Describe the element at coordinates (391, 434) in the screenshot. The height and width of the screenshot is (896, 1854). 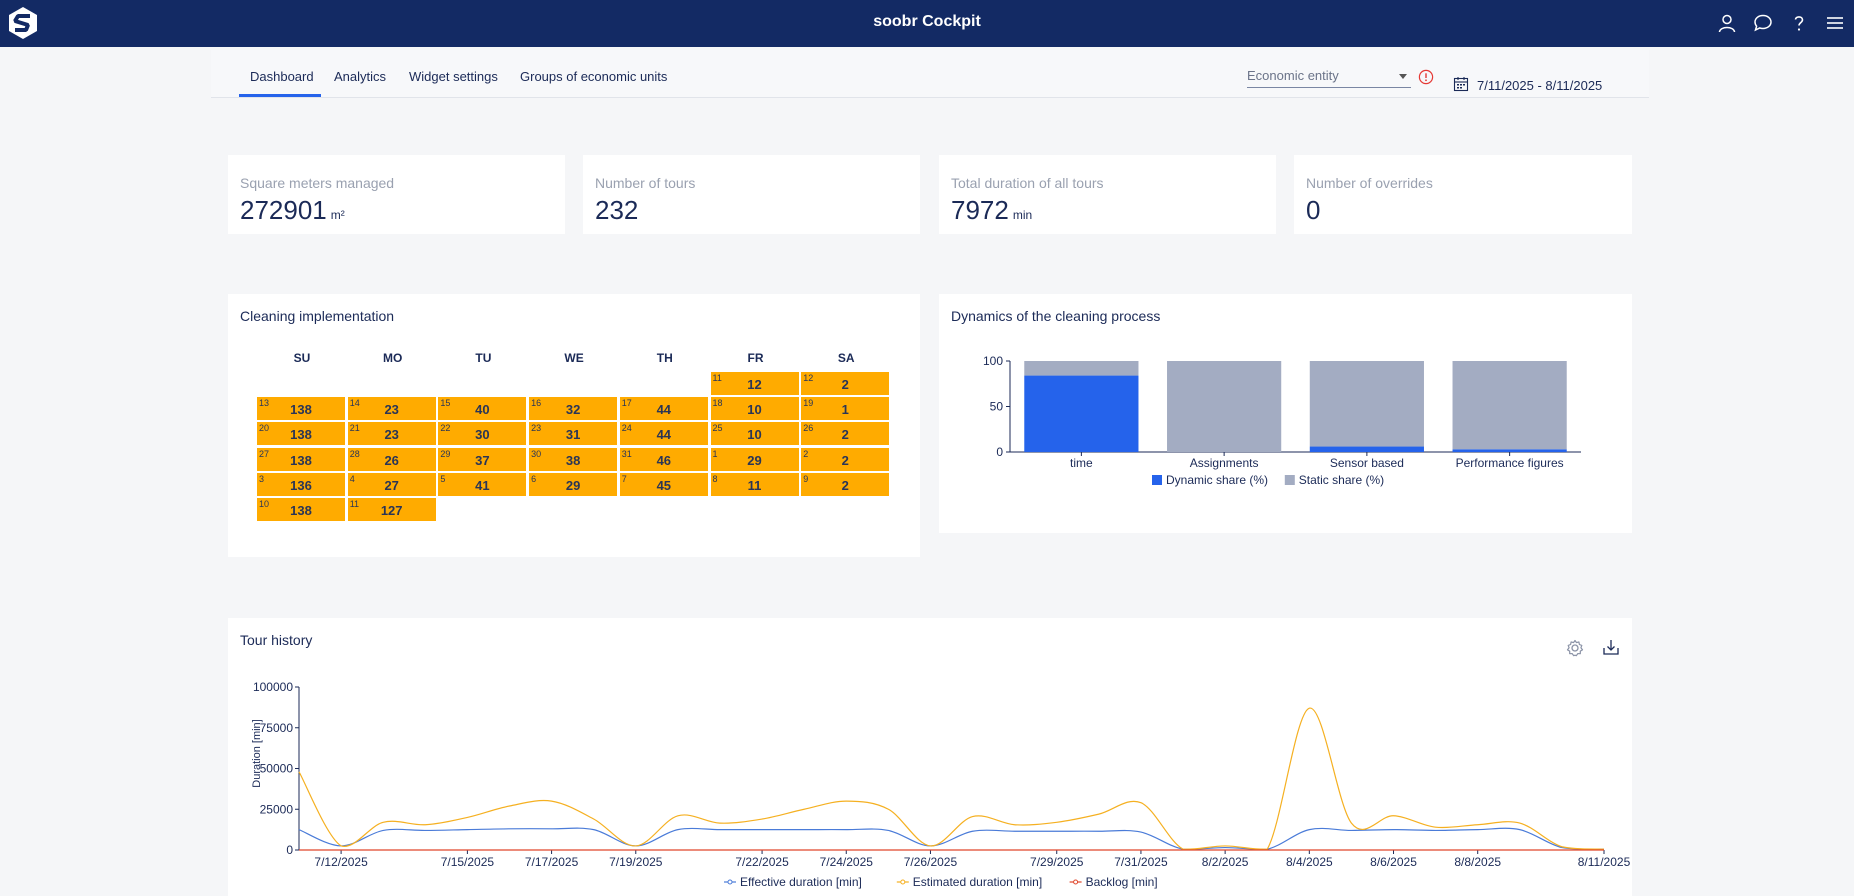
I see `calendar-cell: 21 23` at that location.